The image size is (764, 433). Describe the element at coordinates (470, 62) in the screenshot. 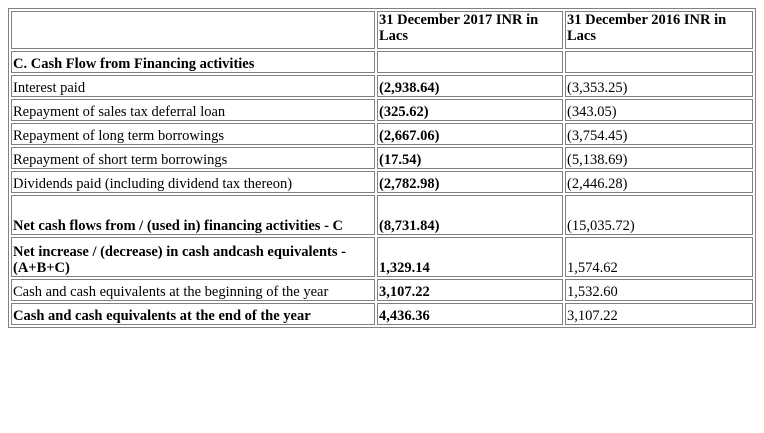

I see `section-empty-2017` at that location.